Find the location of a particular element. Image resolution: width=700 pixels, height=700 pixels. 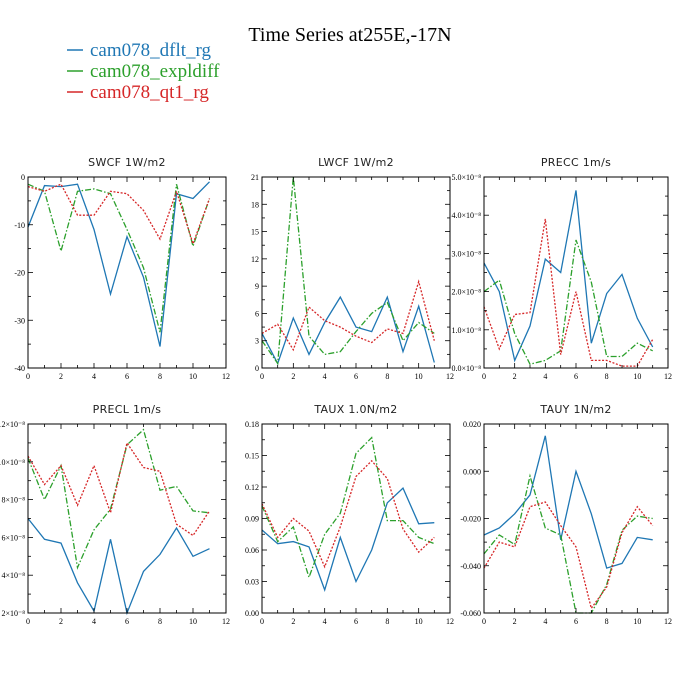

y-tick-label: 0.000 is located at coordinates (472, 471).